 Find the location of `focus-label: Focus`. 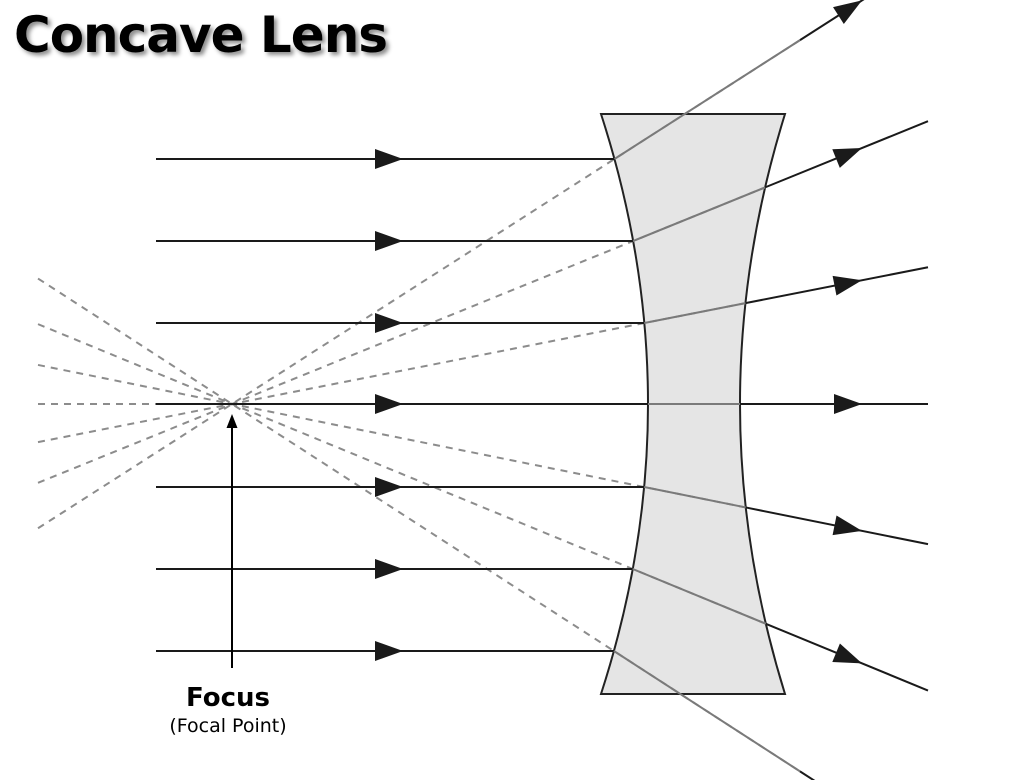

focus-label: Focus is located at coordinates (228, 698).